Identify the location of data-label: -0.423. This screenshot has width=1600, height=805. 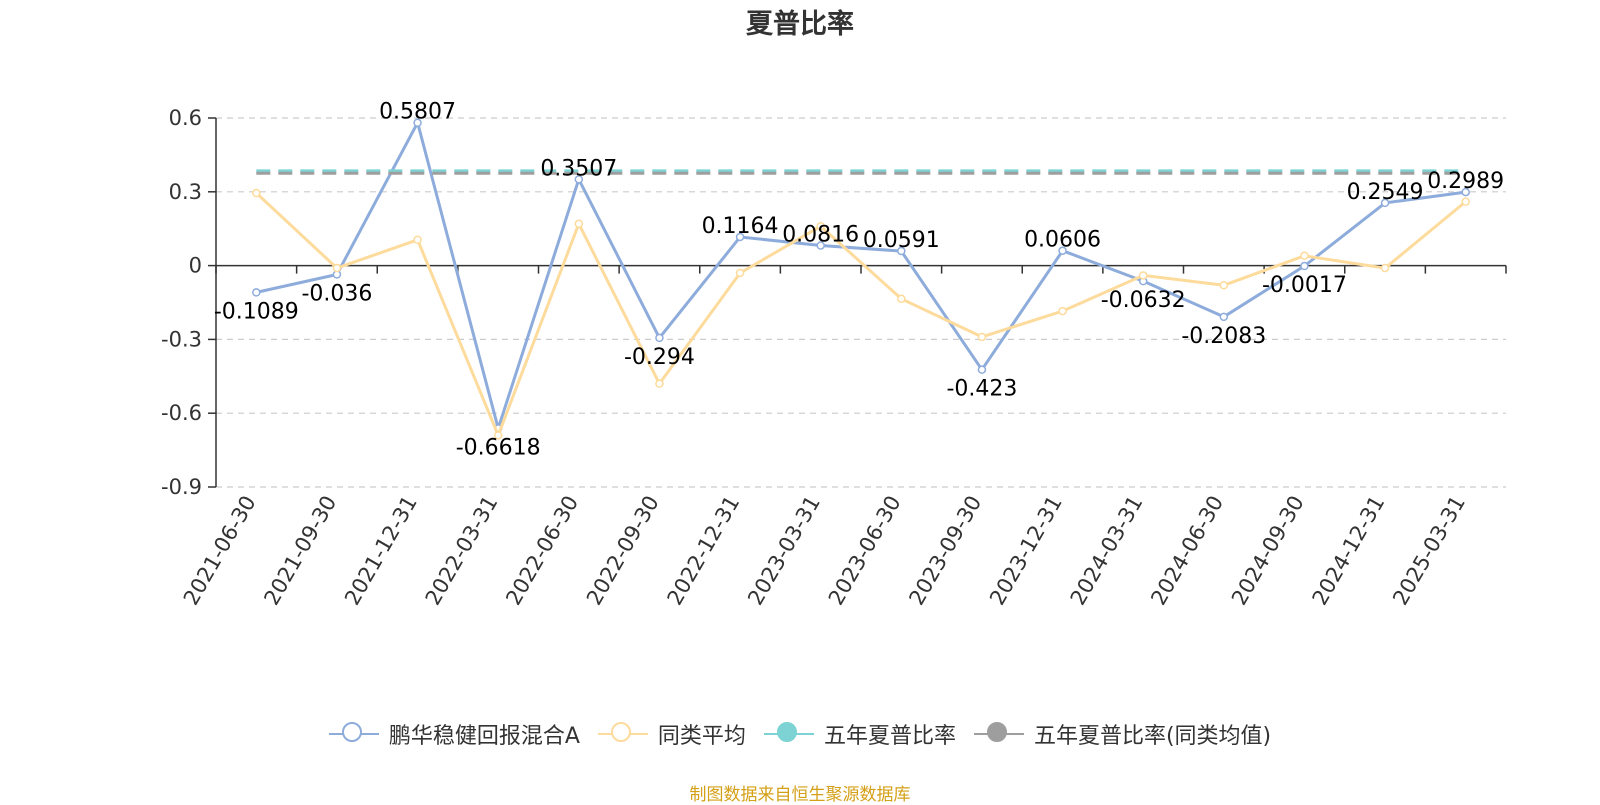
(981, 389).